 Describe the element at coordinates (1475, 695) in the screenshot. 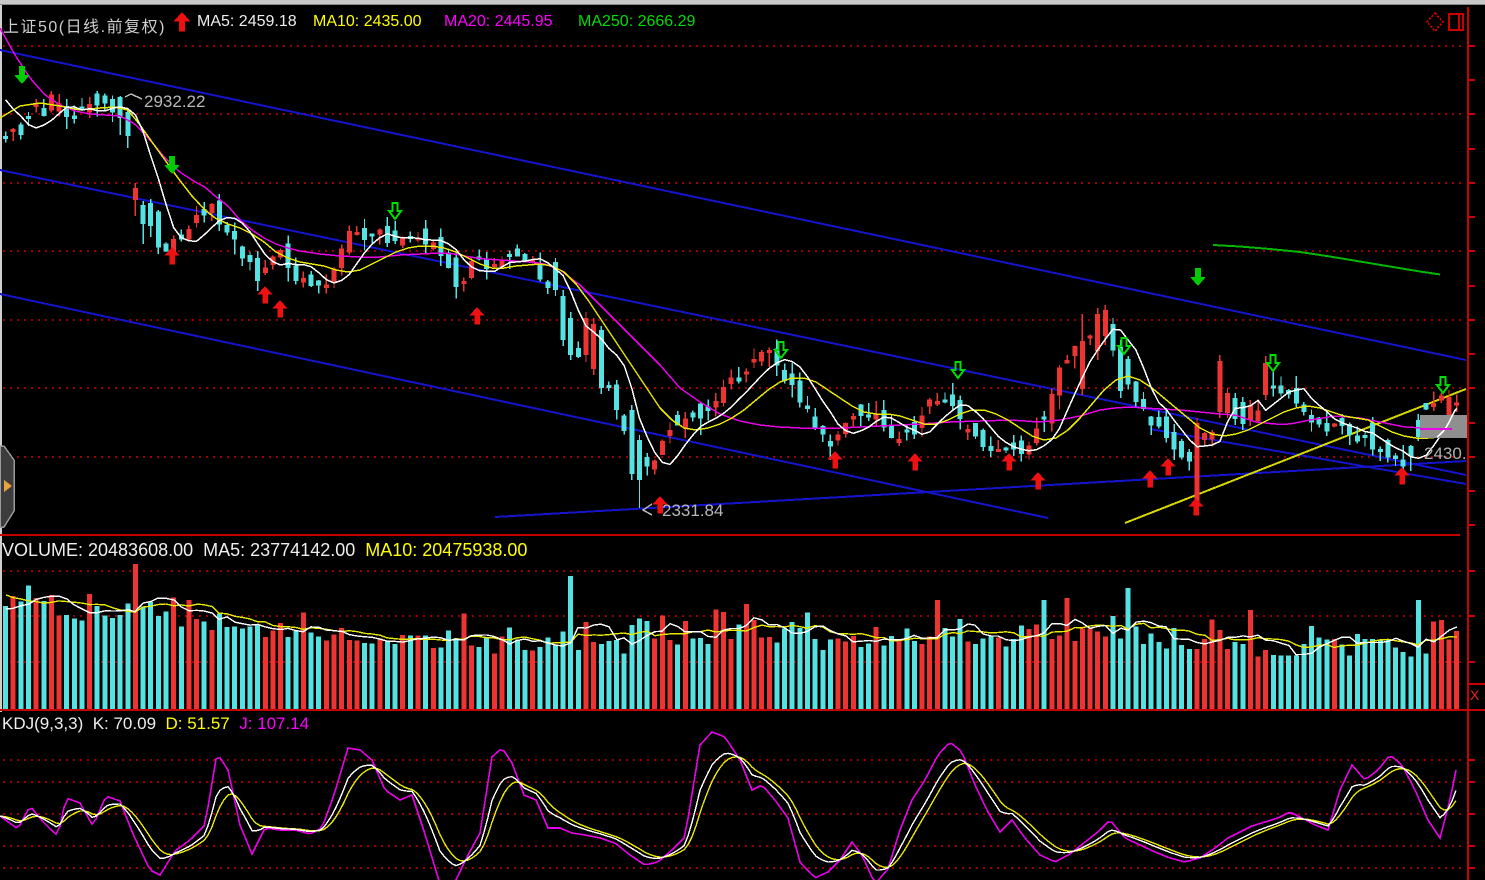

I see `svg-text: X` at that location.